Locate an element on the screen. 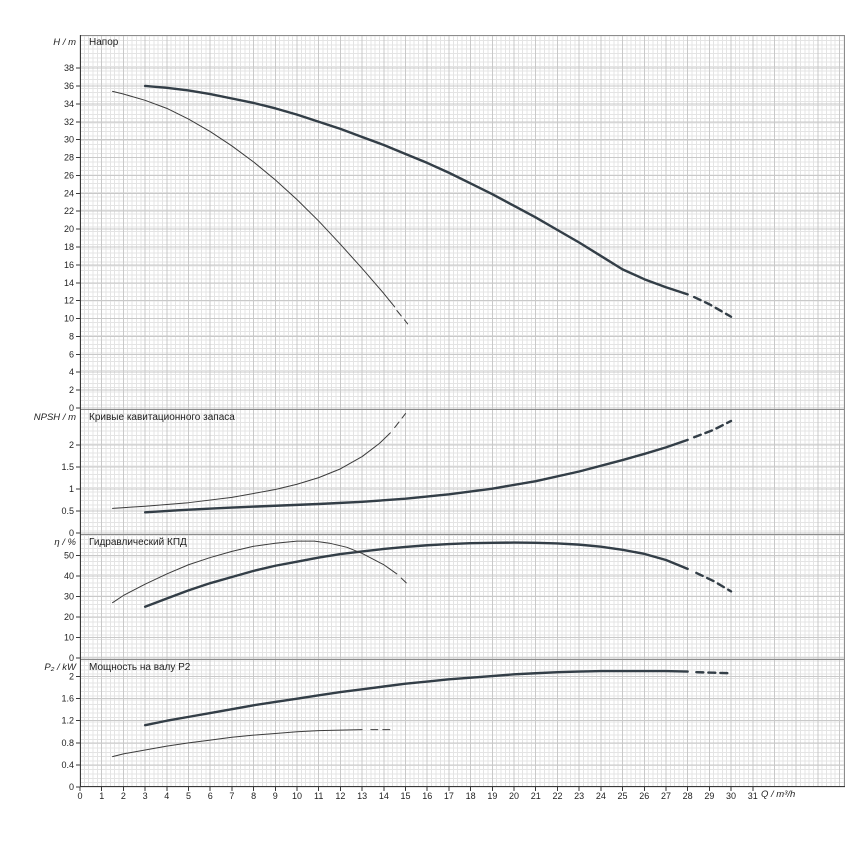  y-tick-label: 28 is located at coordinates (69, 158).